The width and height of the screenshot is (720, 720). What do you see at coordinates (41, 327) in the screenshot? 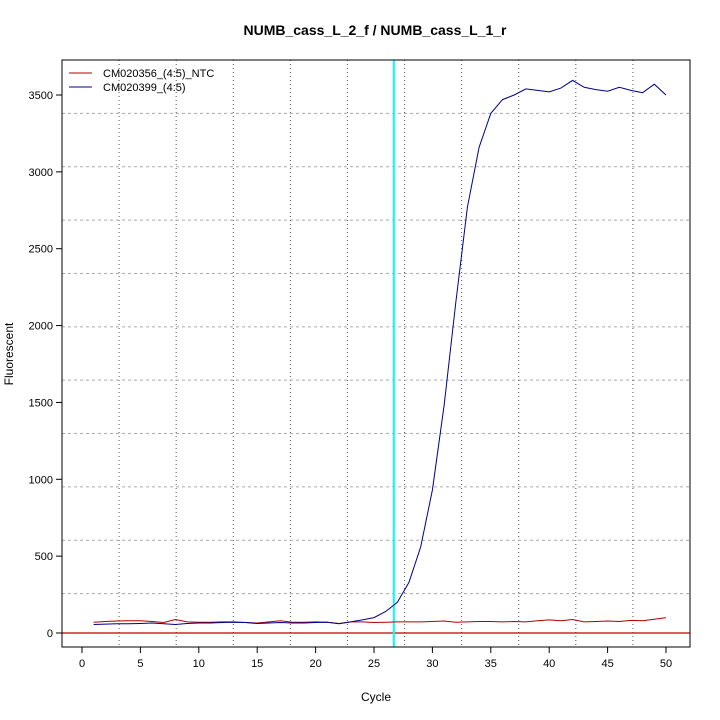
I see `y-tick-label: 2000` at bounding box center [41, 327].